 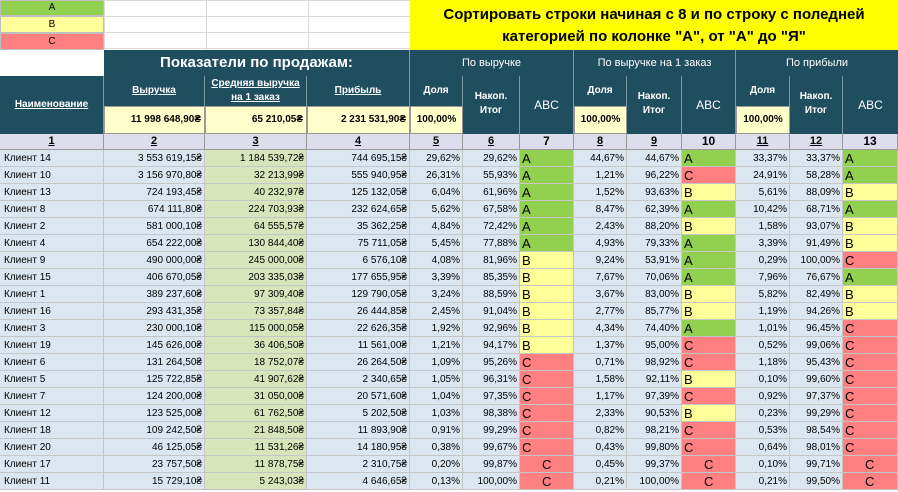 I want to click on cell-name: Клиент 1, so click(x=52, y=294).